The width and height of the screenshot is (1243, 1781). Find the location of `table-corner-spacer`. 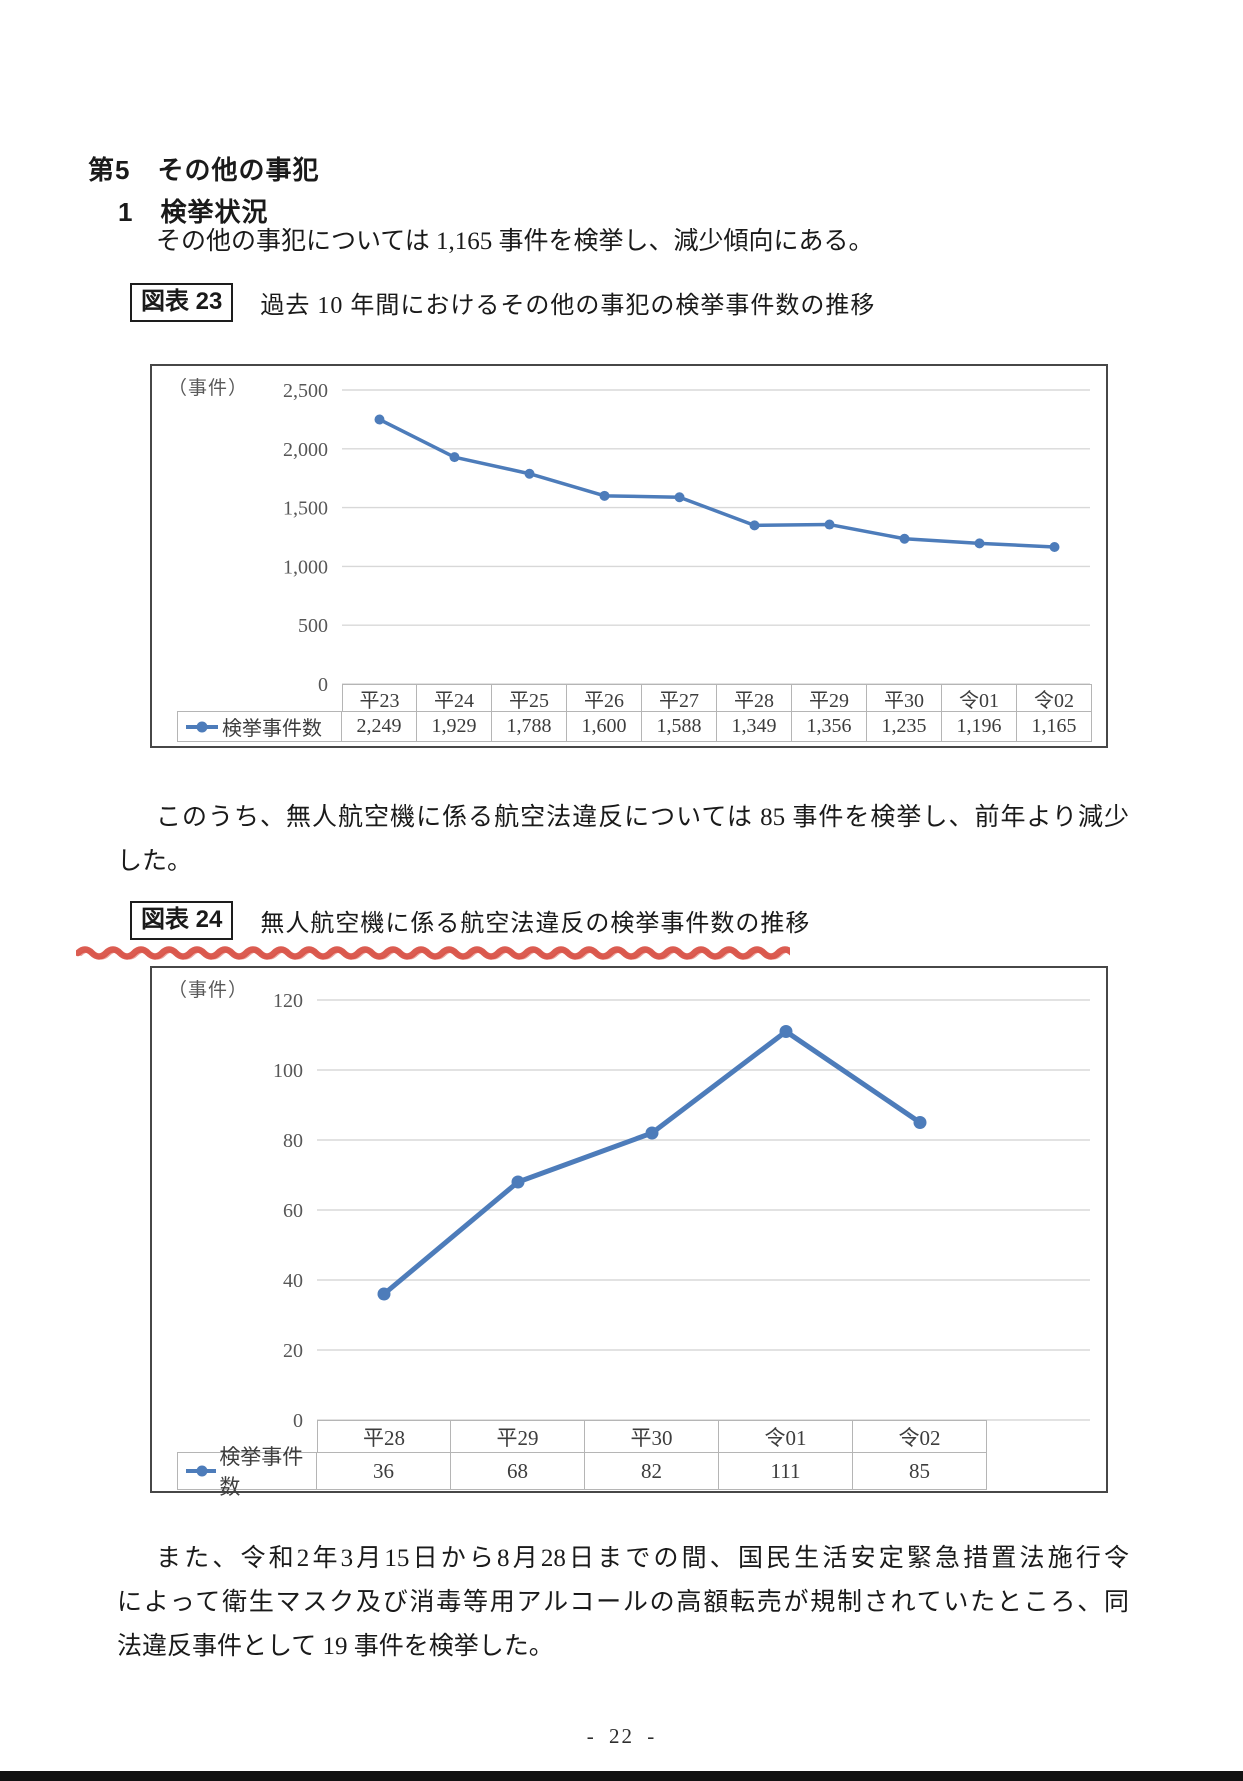

table-corner-spacer is located at coordinates (247, 698).